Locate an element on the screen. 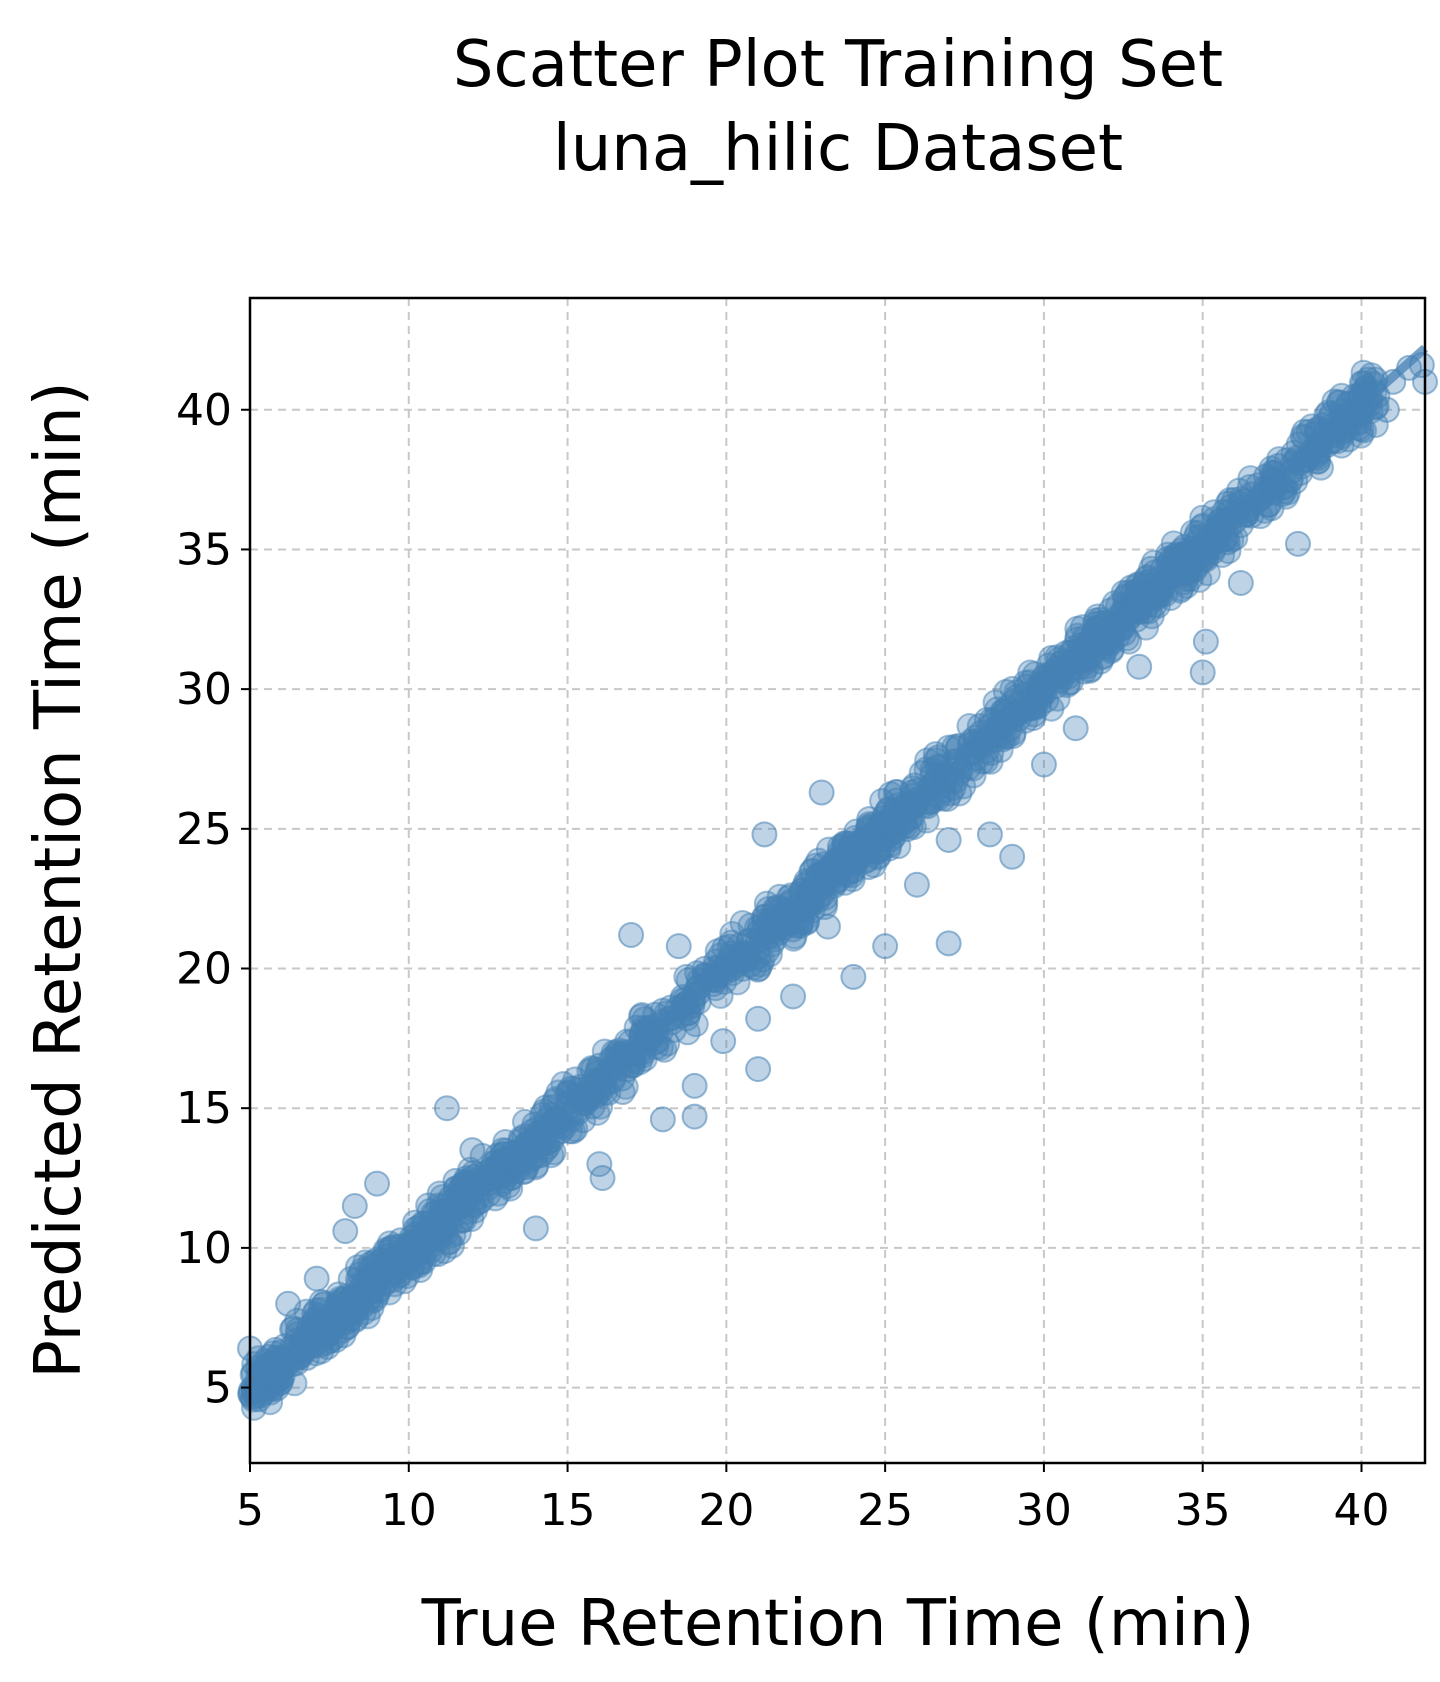 This screenshot has height=1682, width=1440. x-tick-label: 25 is located at coordinates (885, 1510).